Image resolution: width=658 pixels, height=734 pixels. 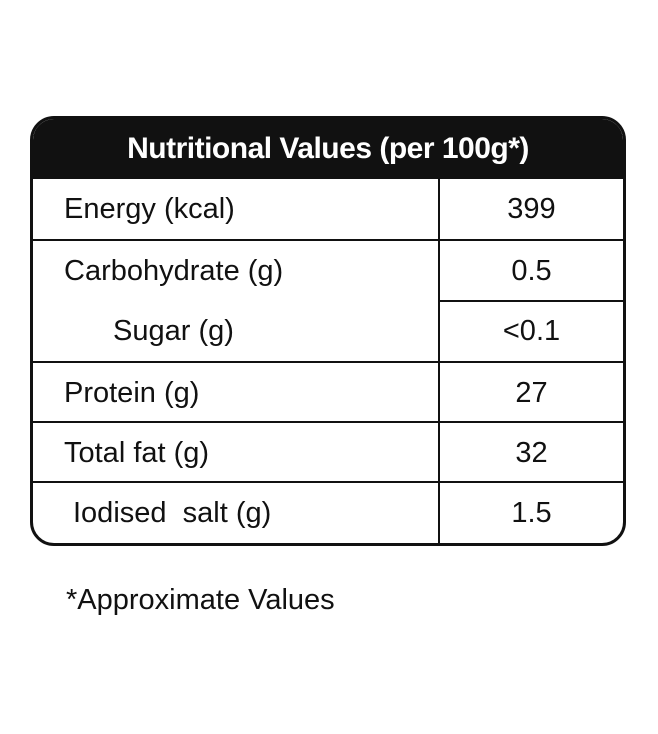 What do you see at coordinates (200, 600) in the screenshot?
I see `footnote: *Approximate Values` at bounding box center [200, 600].